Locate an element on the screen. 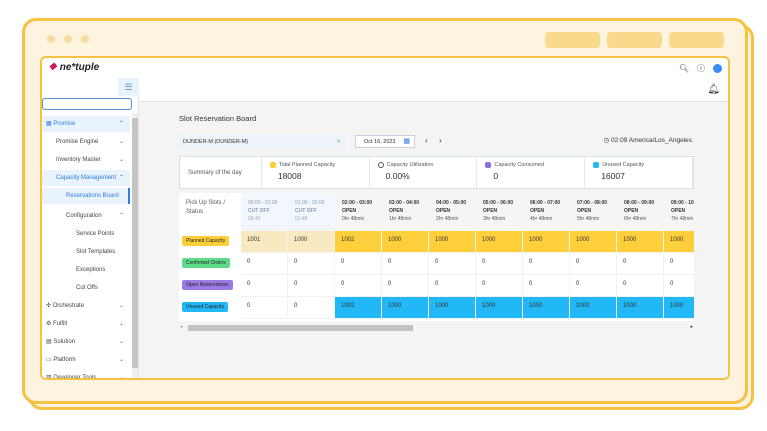 The image size is (767, 431). summary-card: Capacity Utilization 0.00% is located at coordinates (424, 172).